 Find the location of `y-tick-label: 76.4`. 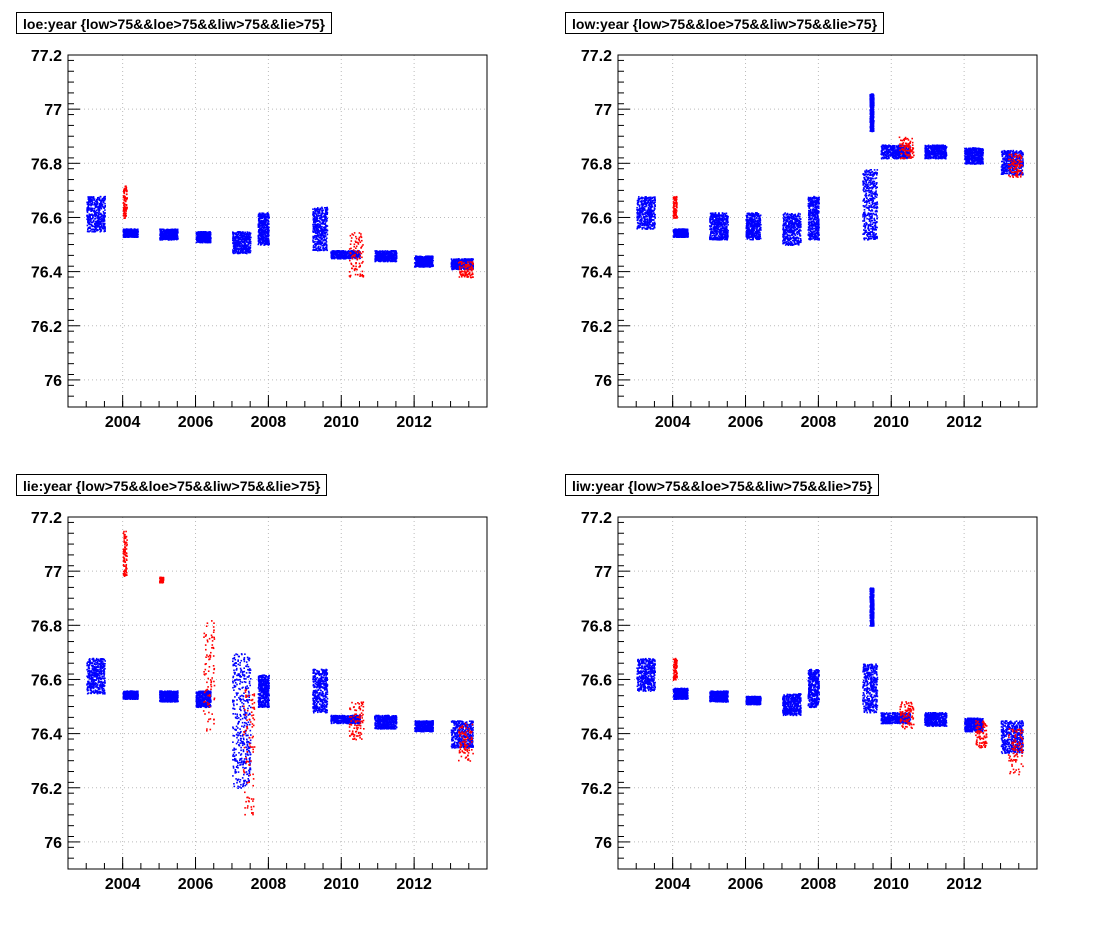

y-tick-label: 76.4 is located at coordinates (46, 273).